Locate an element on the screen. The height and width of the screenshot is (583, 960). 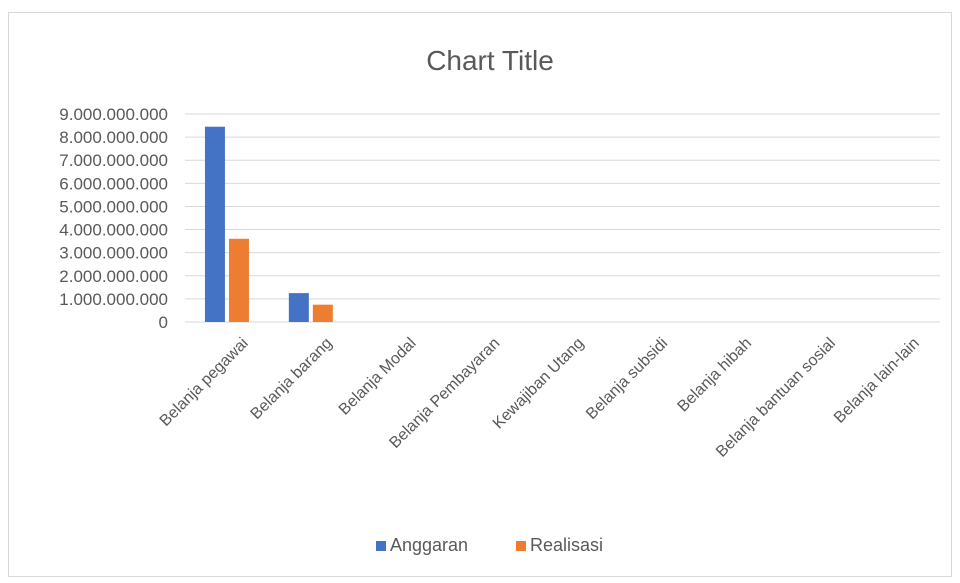
x-tick-label: Kewajiban Utang is located at coordinates (539, 384).